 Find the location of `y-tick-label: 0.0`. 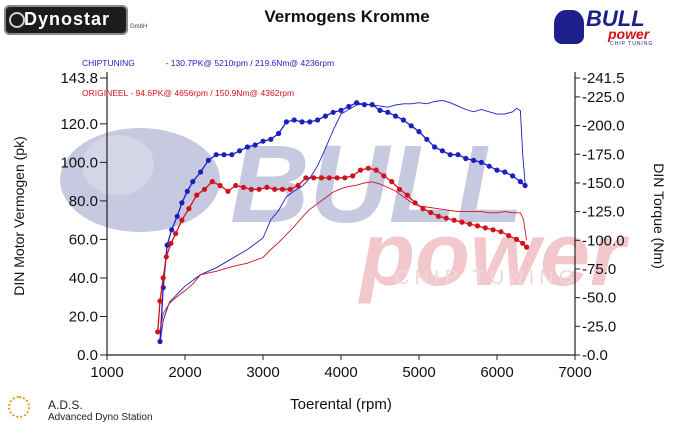

y-tick-label: 0.0 is located at coordinates (87, 355).